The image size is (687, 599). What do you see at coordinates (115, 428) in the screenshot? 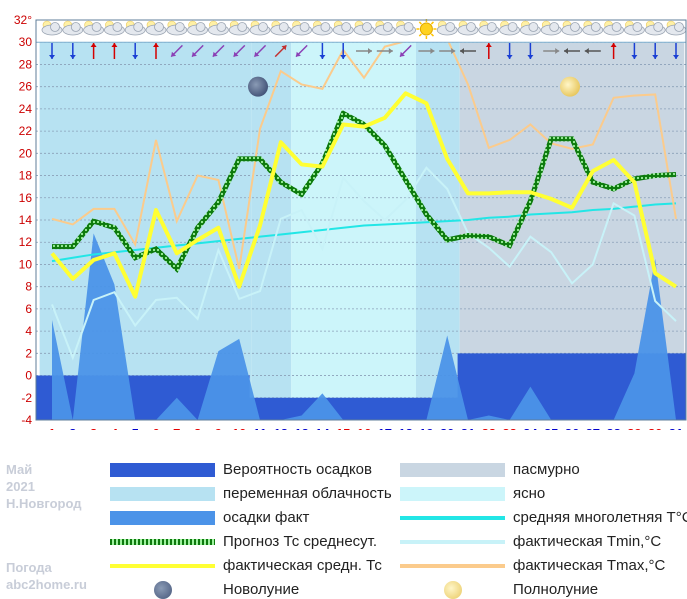
I see `x-tick-label: 4` at bounding box center [115, 428].